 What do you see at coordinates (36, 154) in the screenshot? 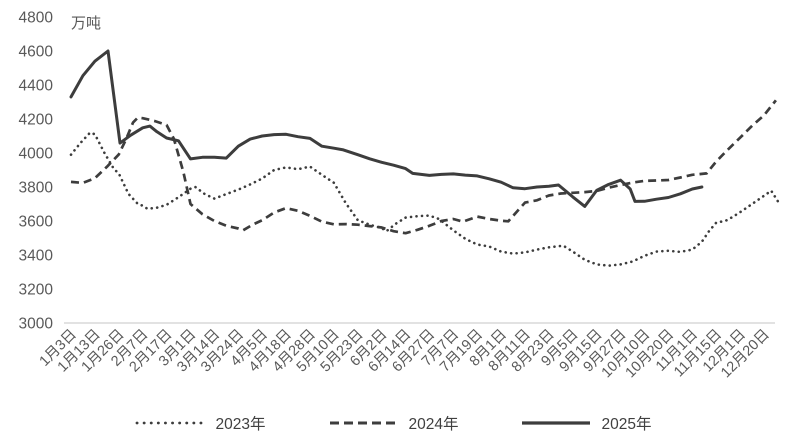
I see `y-axis-tick-label: 4000` at bounding box center [36, 154].